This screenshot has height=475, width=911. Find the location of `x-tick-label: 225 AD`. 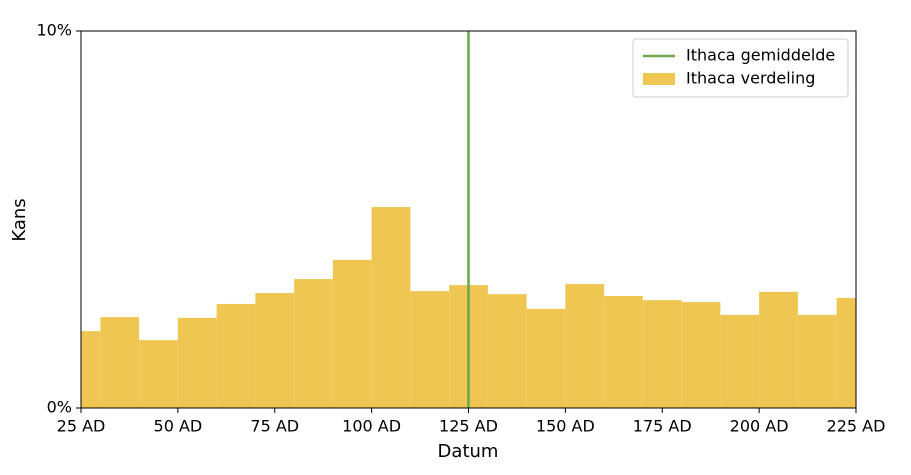

x-tick-label: 225 AD is located at coordinates (856, 426).